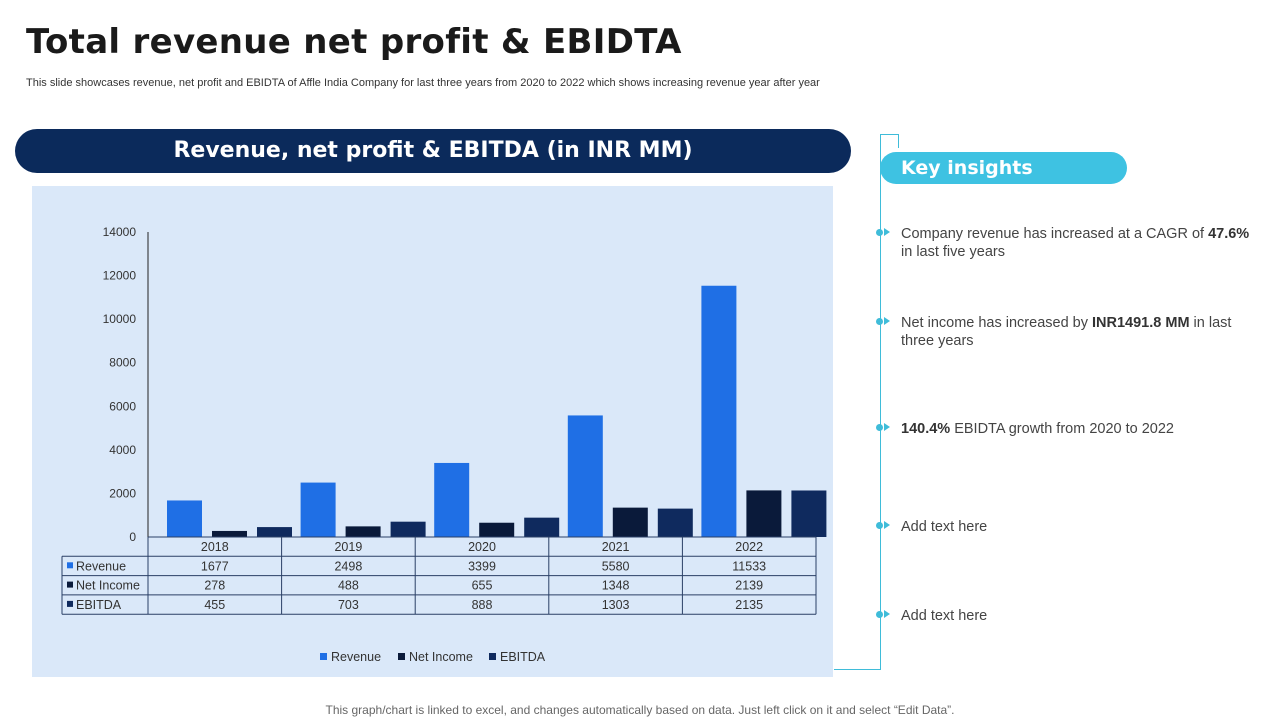 This screenshot has height=720, width=1280. Describe the element at coordinates (749, 586) in the screenshot. I see `data-label: 2139` at that location.